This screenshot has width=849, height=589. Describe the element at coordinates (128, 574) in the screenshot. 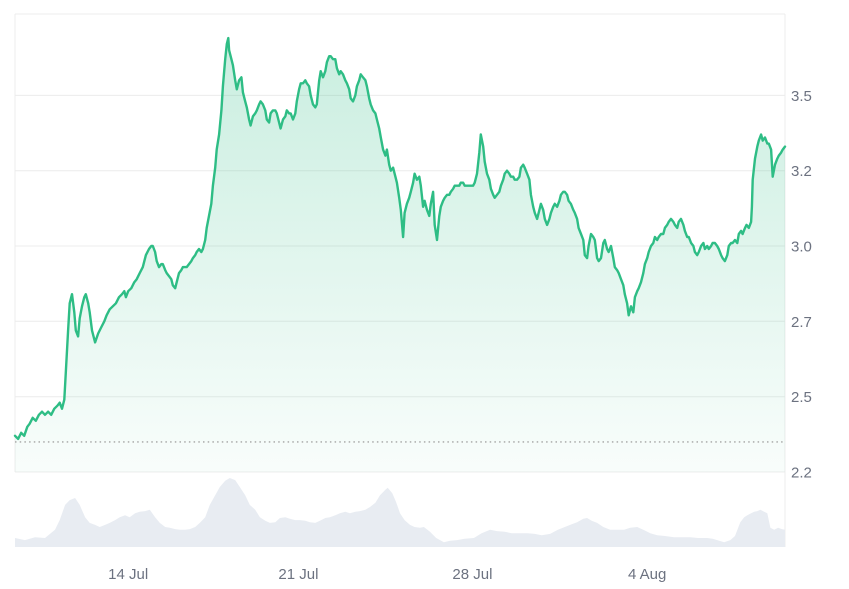

I see `x-axis-label: 14 Jul` at that location.